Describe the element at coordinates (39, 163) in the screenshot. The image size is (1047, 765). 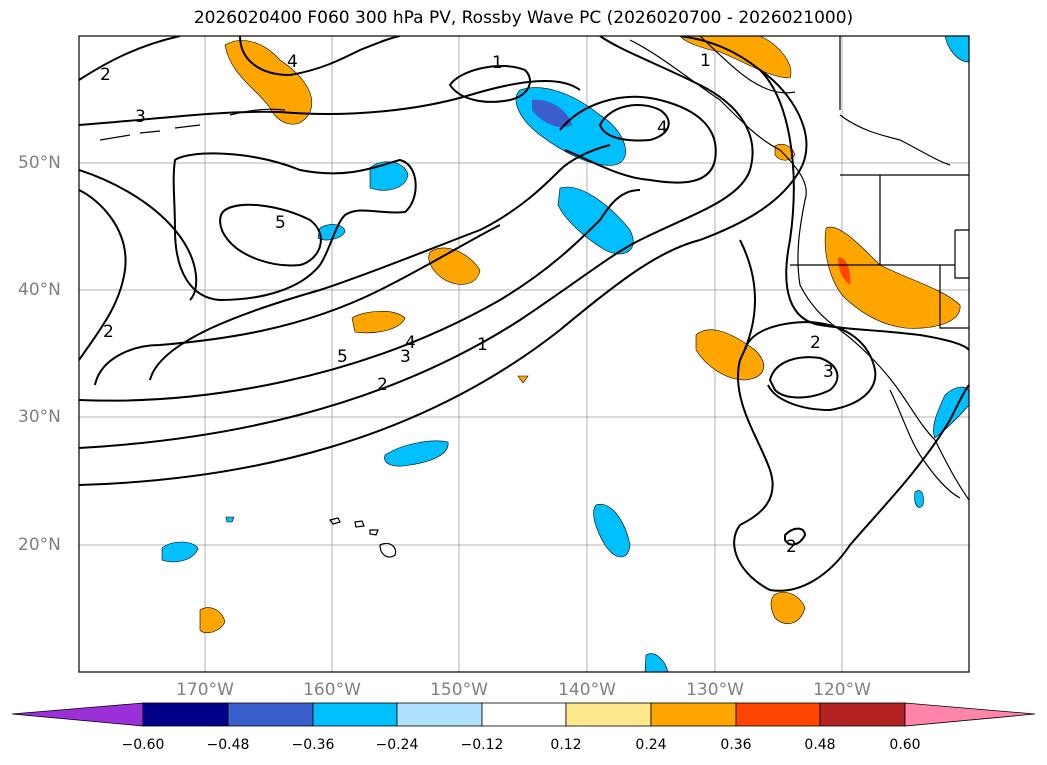
I see `lat-label: 50°N` at that location.